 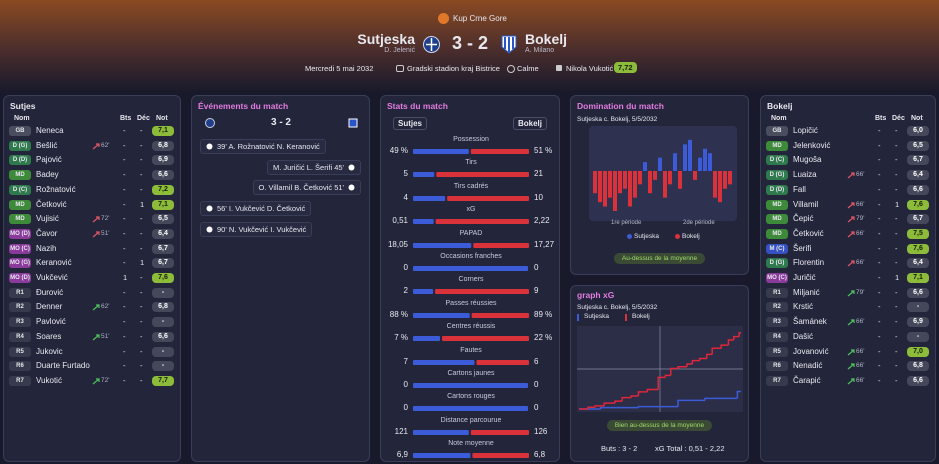 I want to click on player-name: Četković, so click(x=808, y=233).